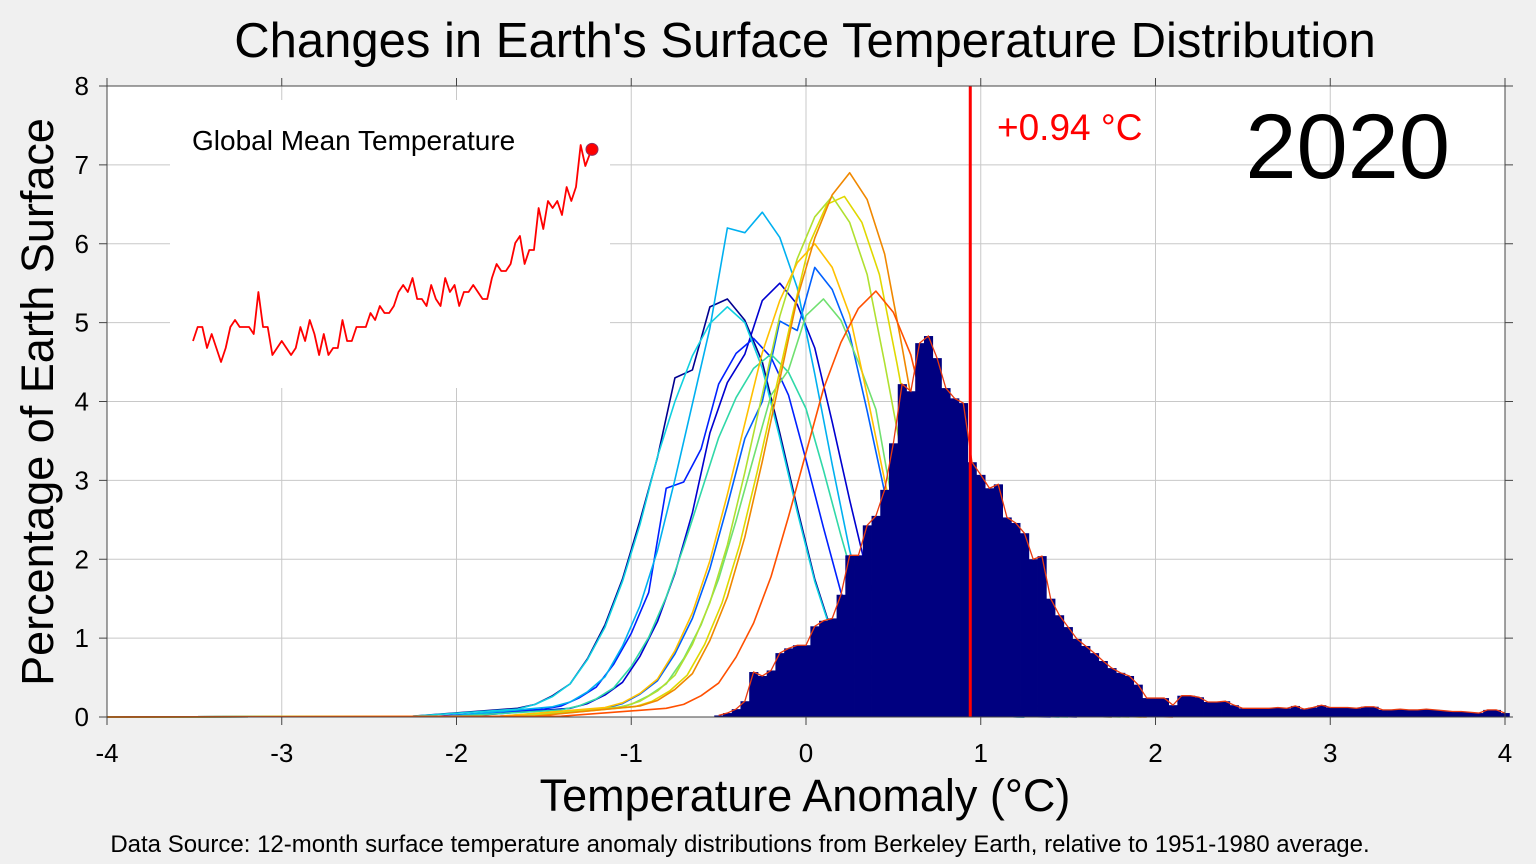  Describe the element at coordinates (82, 323) in the screenshot. I see `y-tick-label: 5` at that location.